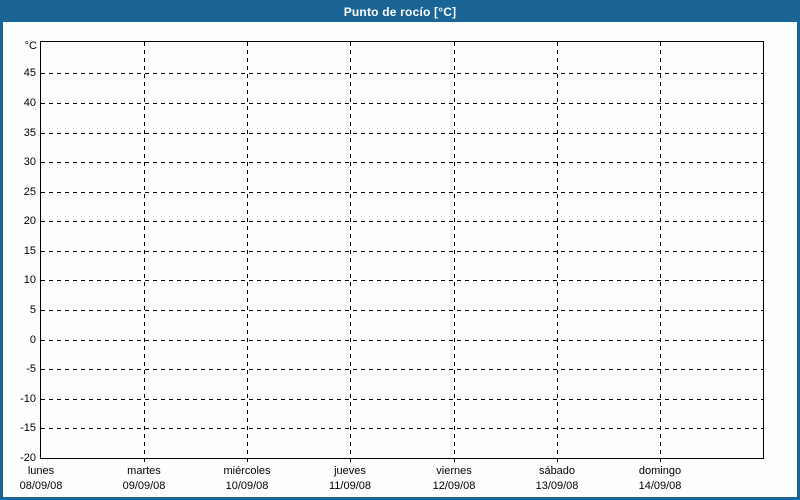 The width and height of the screenshot is (800, 500). What do you see at coordinates (32, 340) in the screenshot?
I see `y-tick-label-0: 0` at bounding box center [32, 340].